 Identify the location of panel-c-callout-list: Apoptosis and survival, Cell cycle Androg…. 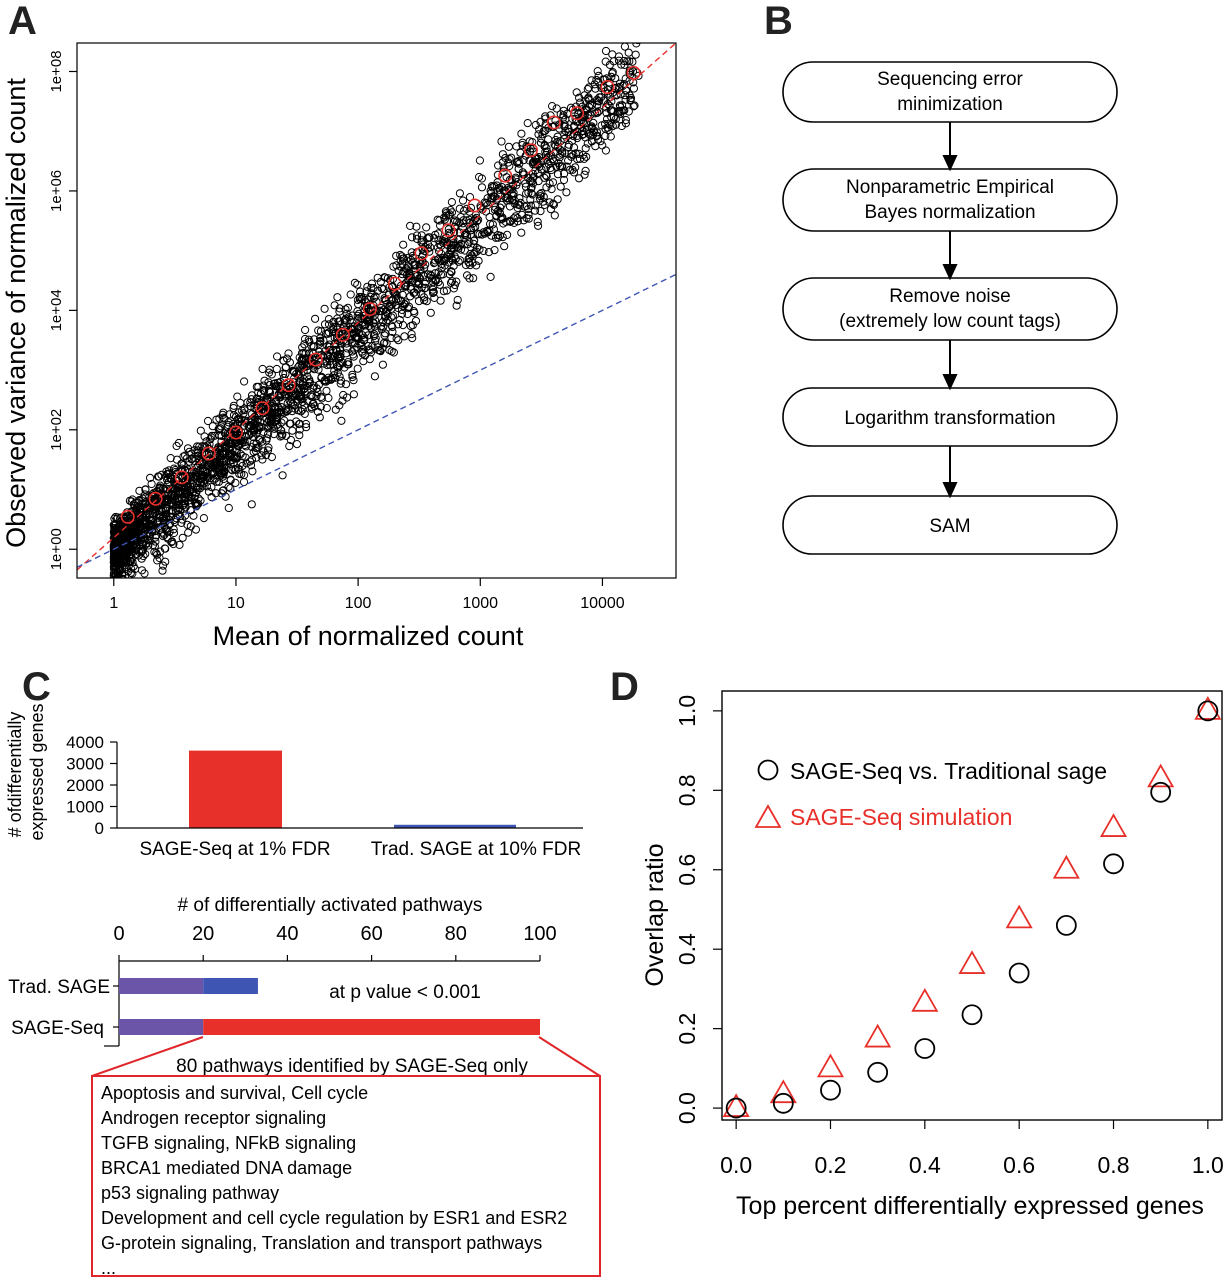
(334, 1180).